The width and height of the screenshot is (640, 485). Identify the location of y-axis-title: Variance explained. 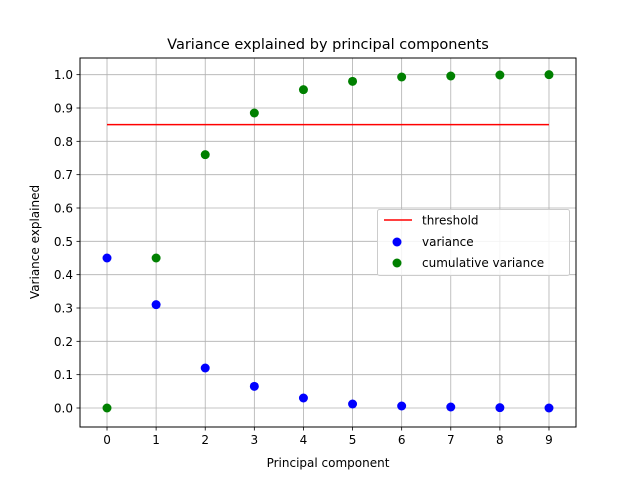
(35, 242).